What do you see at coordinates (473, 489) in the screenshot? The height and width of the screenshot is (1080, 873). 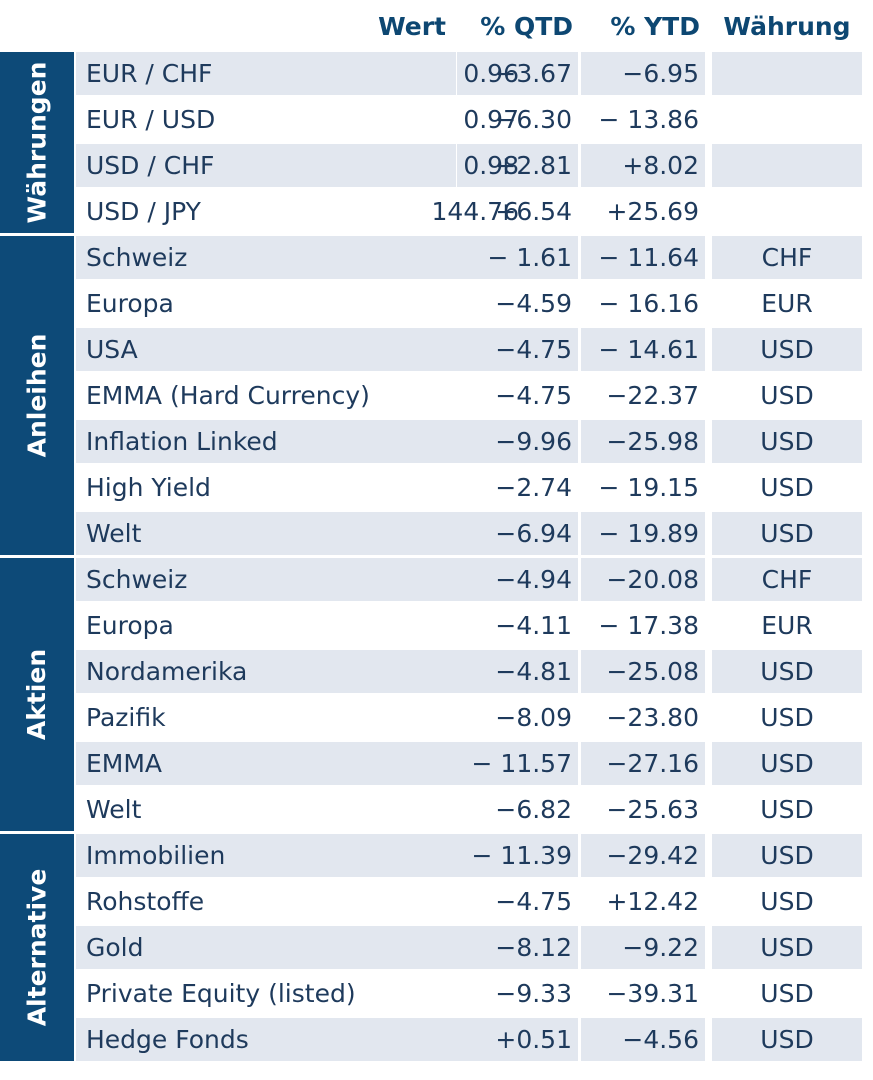 I see `table-row: High Yield −2.74 − 19.15 USD` at bounding box center [473, 489].